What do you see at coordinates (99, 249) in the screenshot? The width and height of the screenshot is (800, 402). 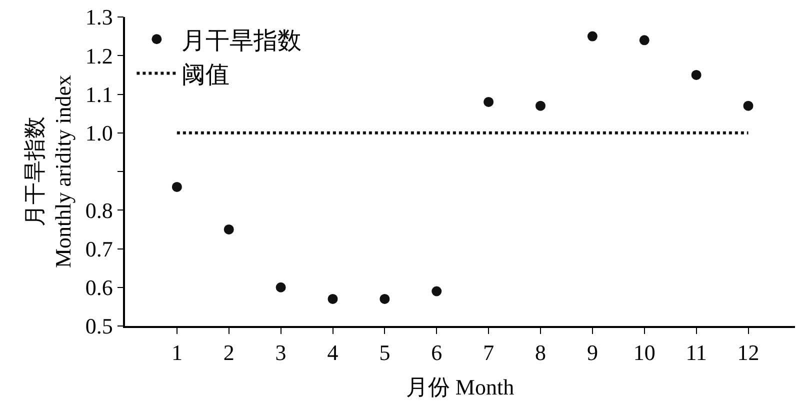 I see `y-tick-label: 0.7` at bounding box center [99, 249].